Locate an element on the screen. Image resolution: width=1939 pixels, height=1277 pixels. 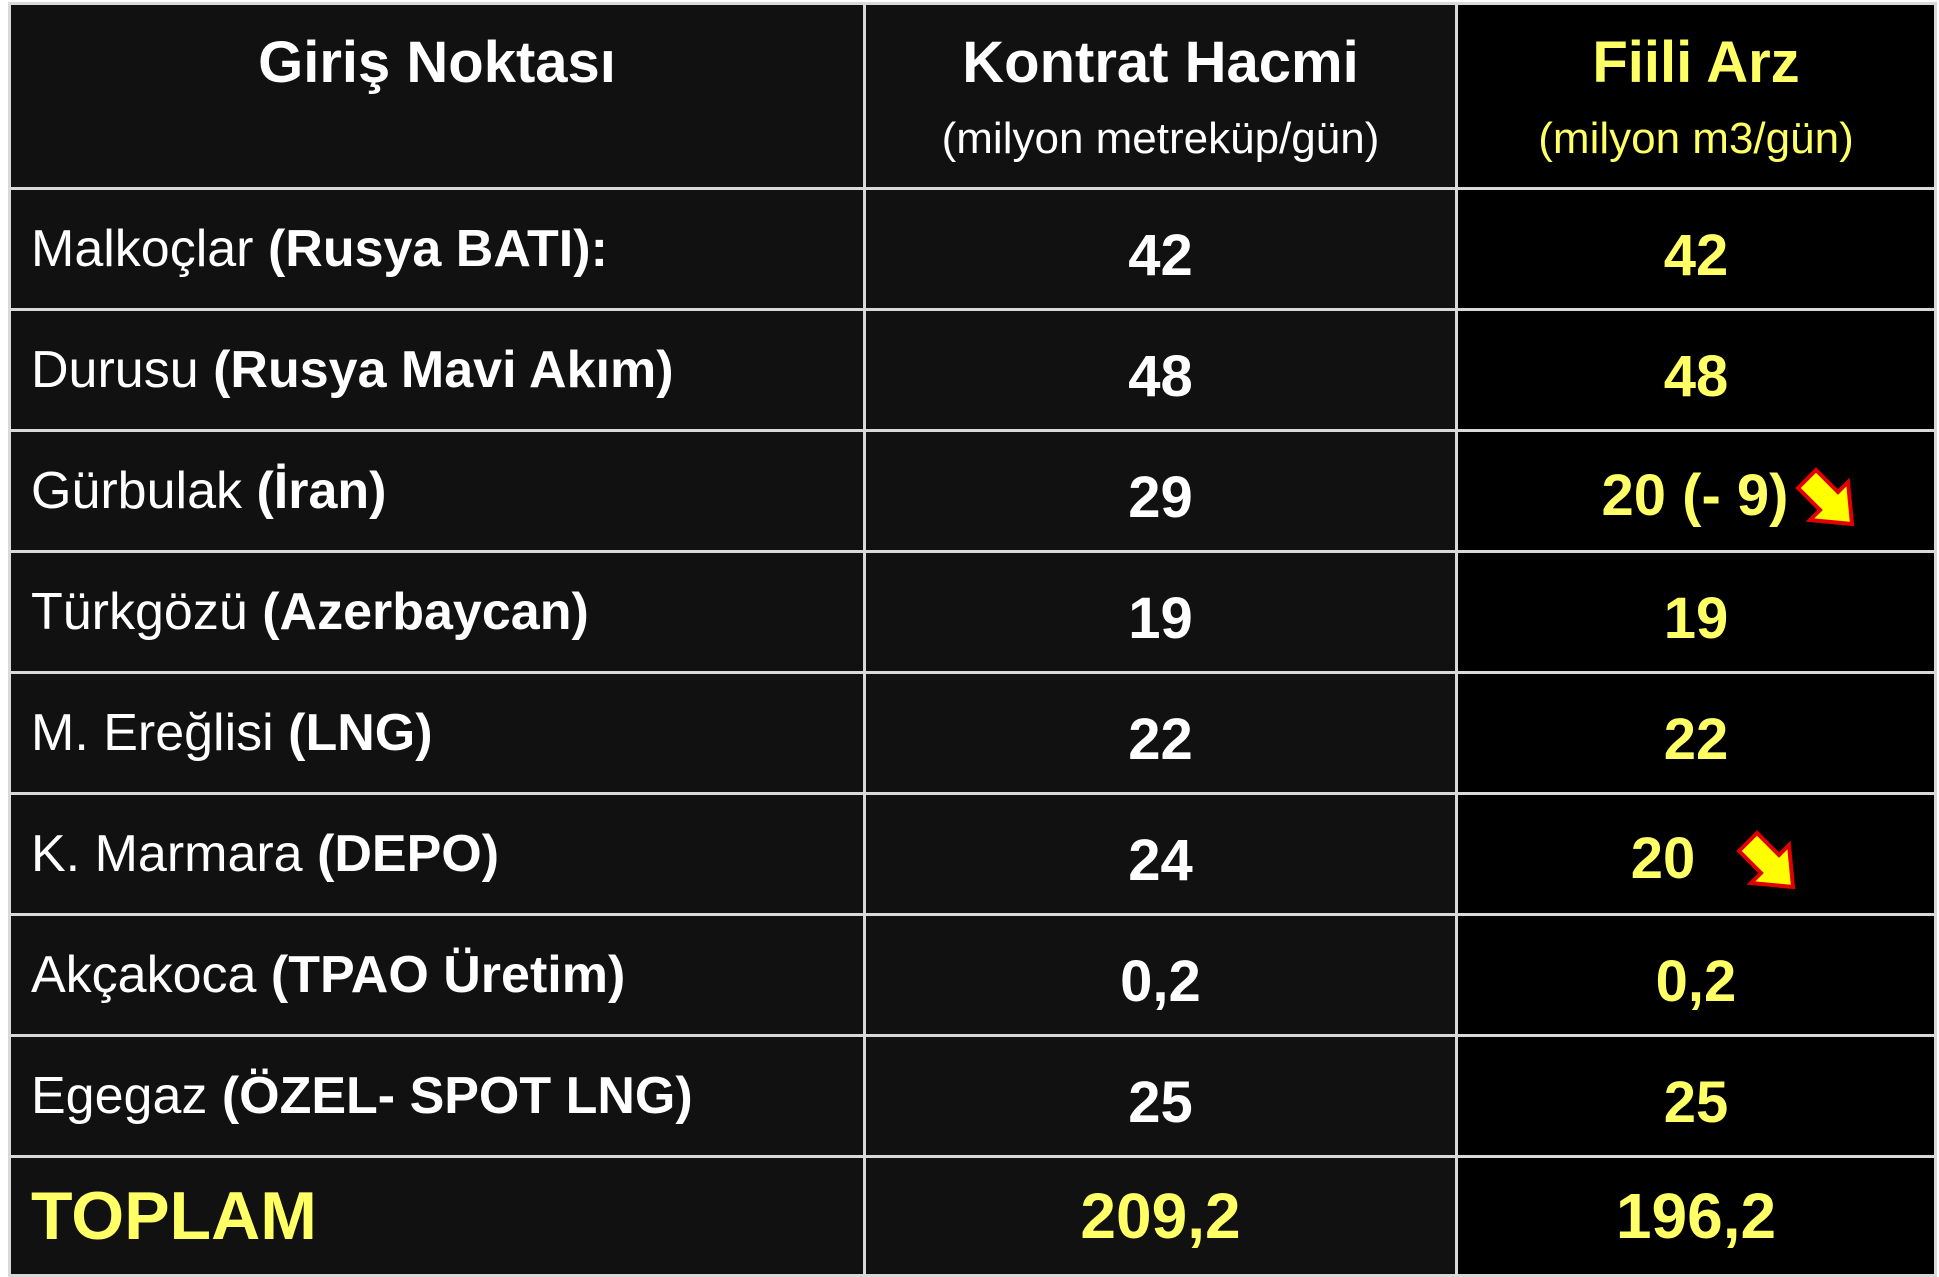
column-unit: (milyon m3/gün) is located at coordinates (1696, 138).